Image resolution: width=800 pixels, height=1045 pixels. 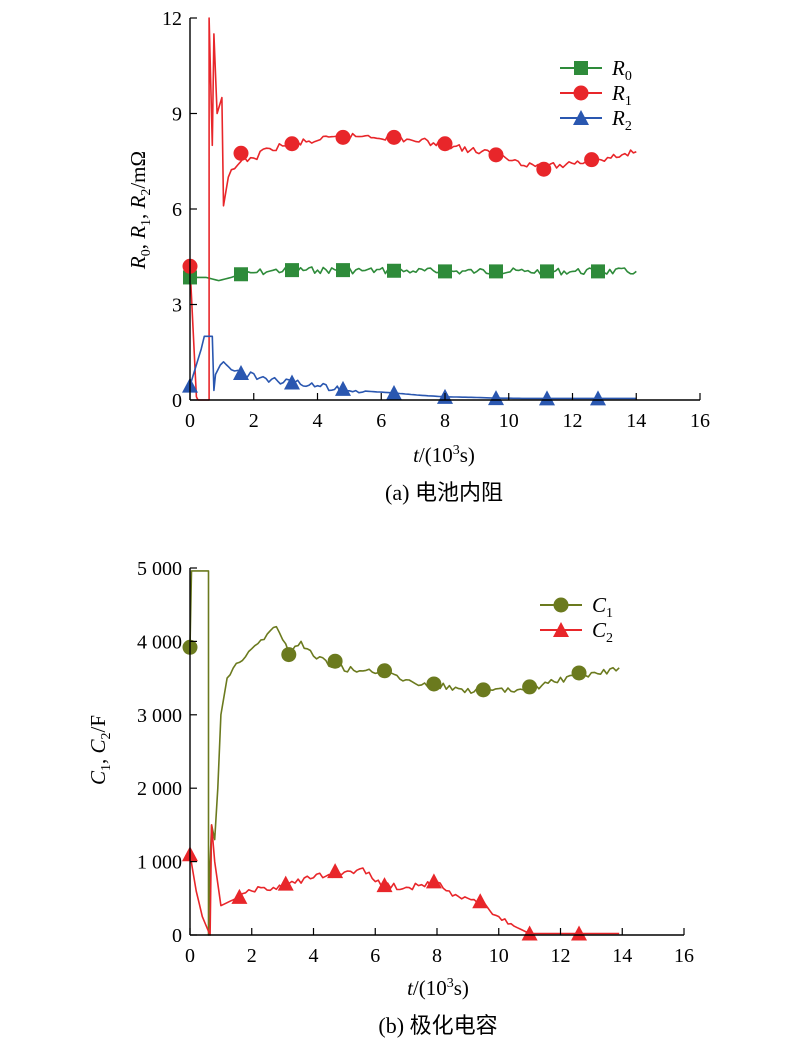 What do you see at coordinates (172, 19) in the screenshot?
I see `panel-a-y-tick-label: 12` at bounding box center [172, 19].